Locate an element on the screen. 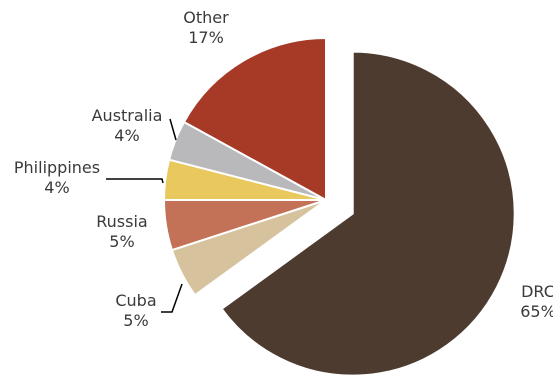 This screenshot has height=379, width=553. leader-lines is located at coordinates (144, 215).